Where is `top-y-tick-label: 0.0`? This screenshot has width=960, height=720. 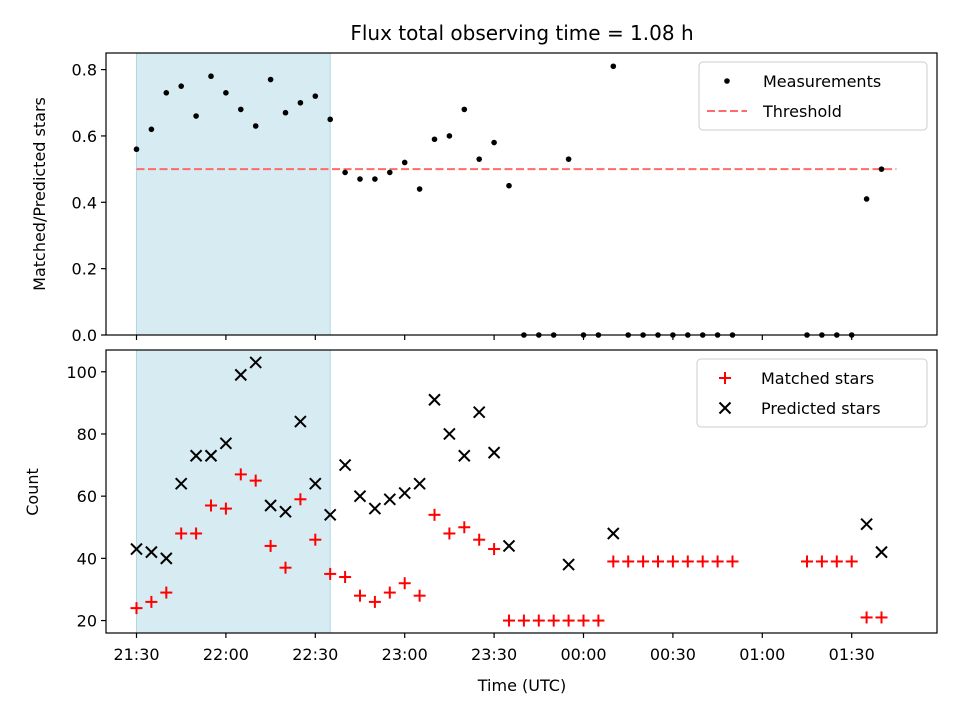
top-y-tick-label: 0.0 is located at coordinates (84, 335).